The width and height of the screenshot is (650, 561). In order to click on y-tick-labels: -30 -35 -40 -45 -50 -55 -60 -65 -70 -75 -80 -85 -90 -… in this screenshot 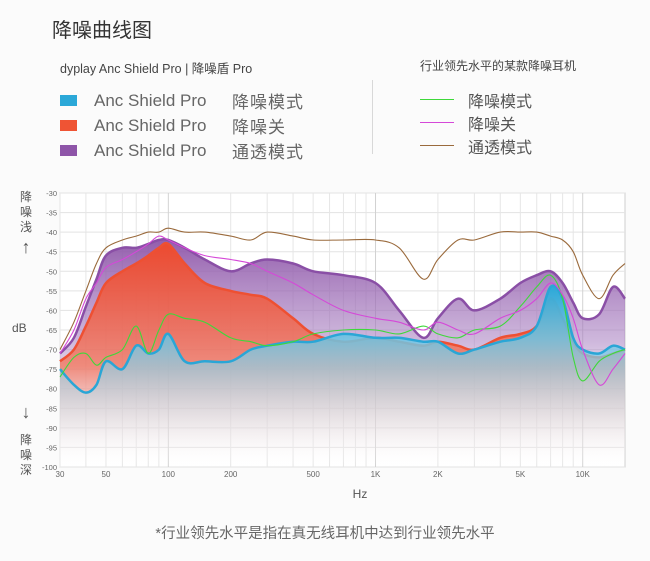, I will do `click(49, 330)`.